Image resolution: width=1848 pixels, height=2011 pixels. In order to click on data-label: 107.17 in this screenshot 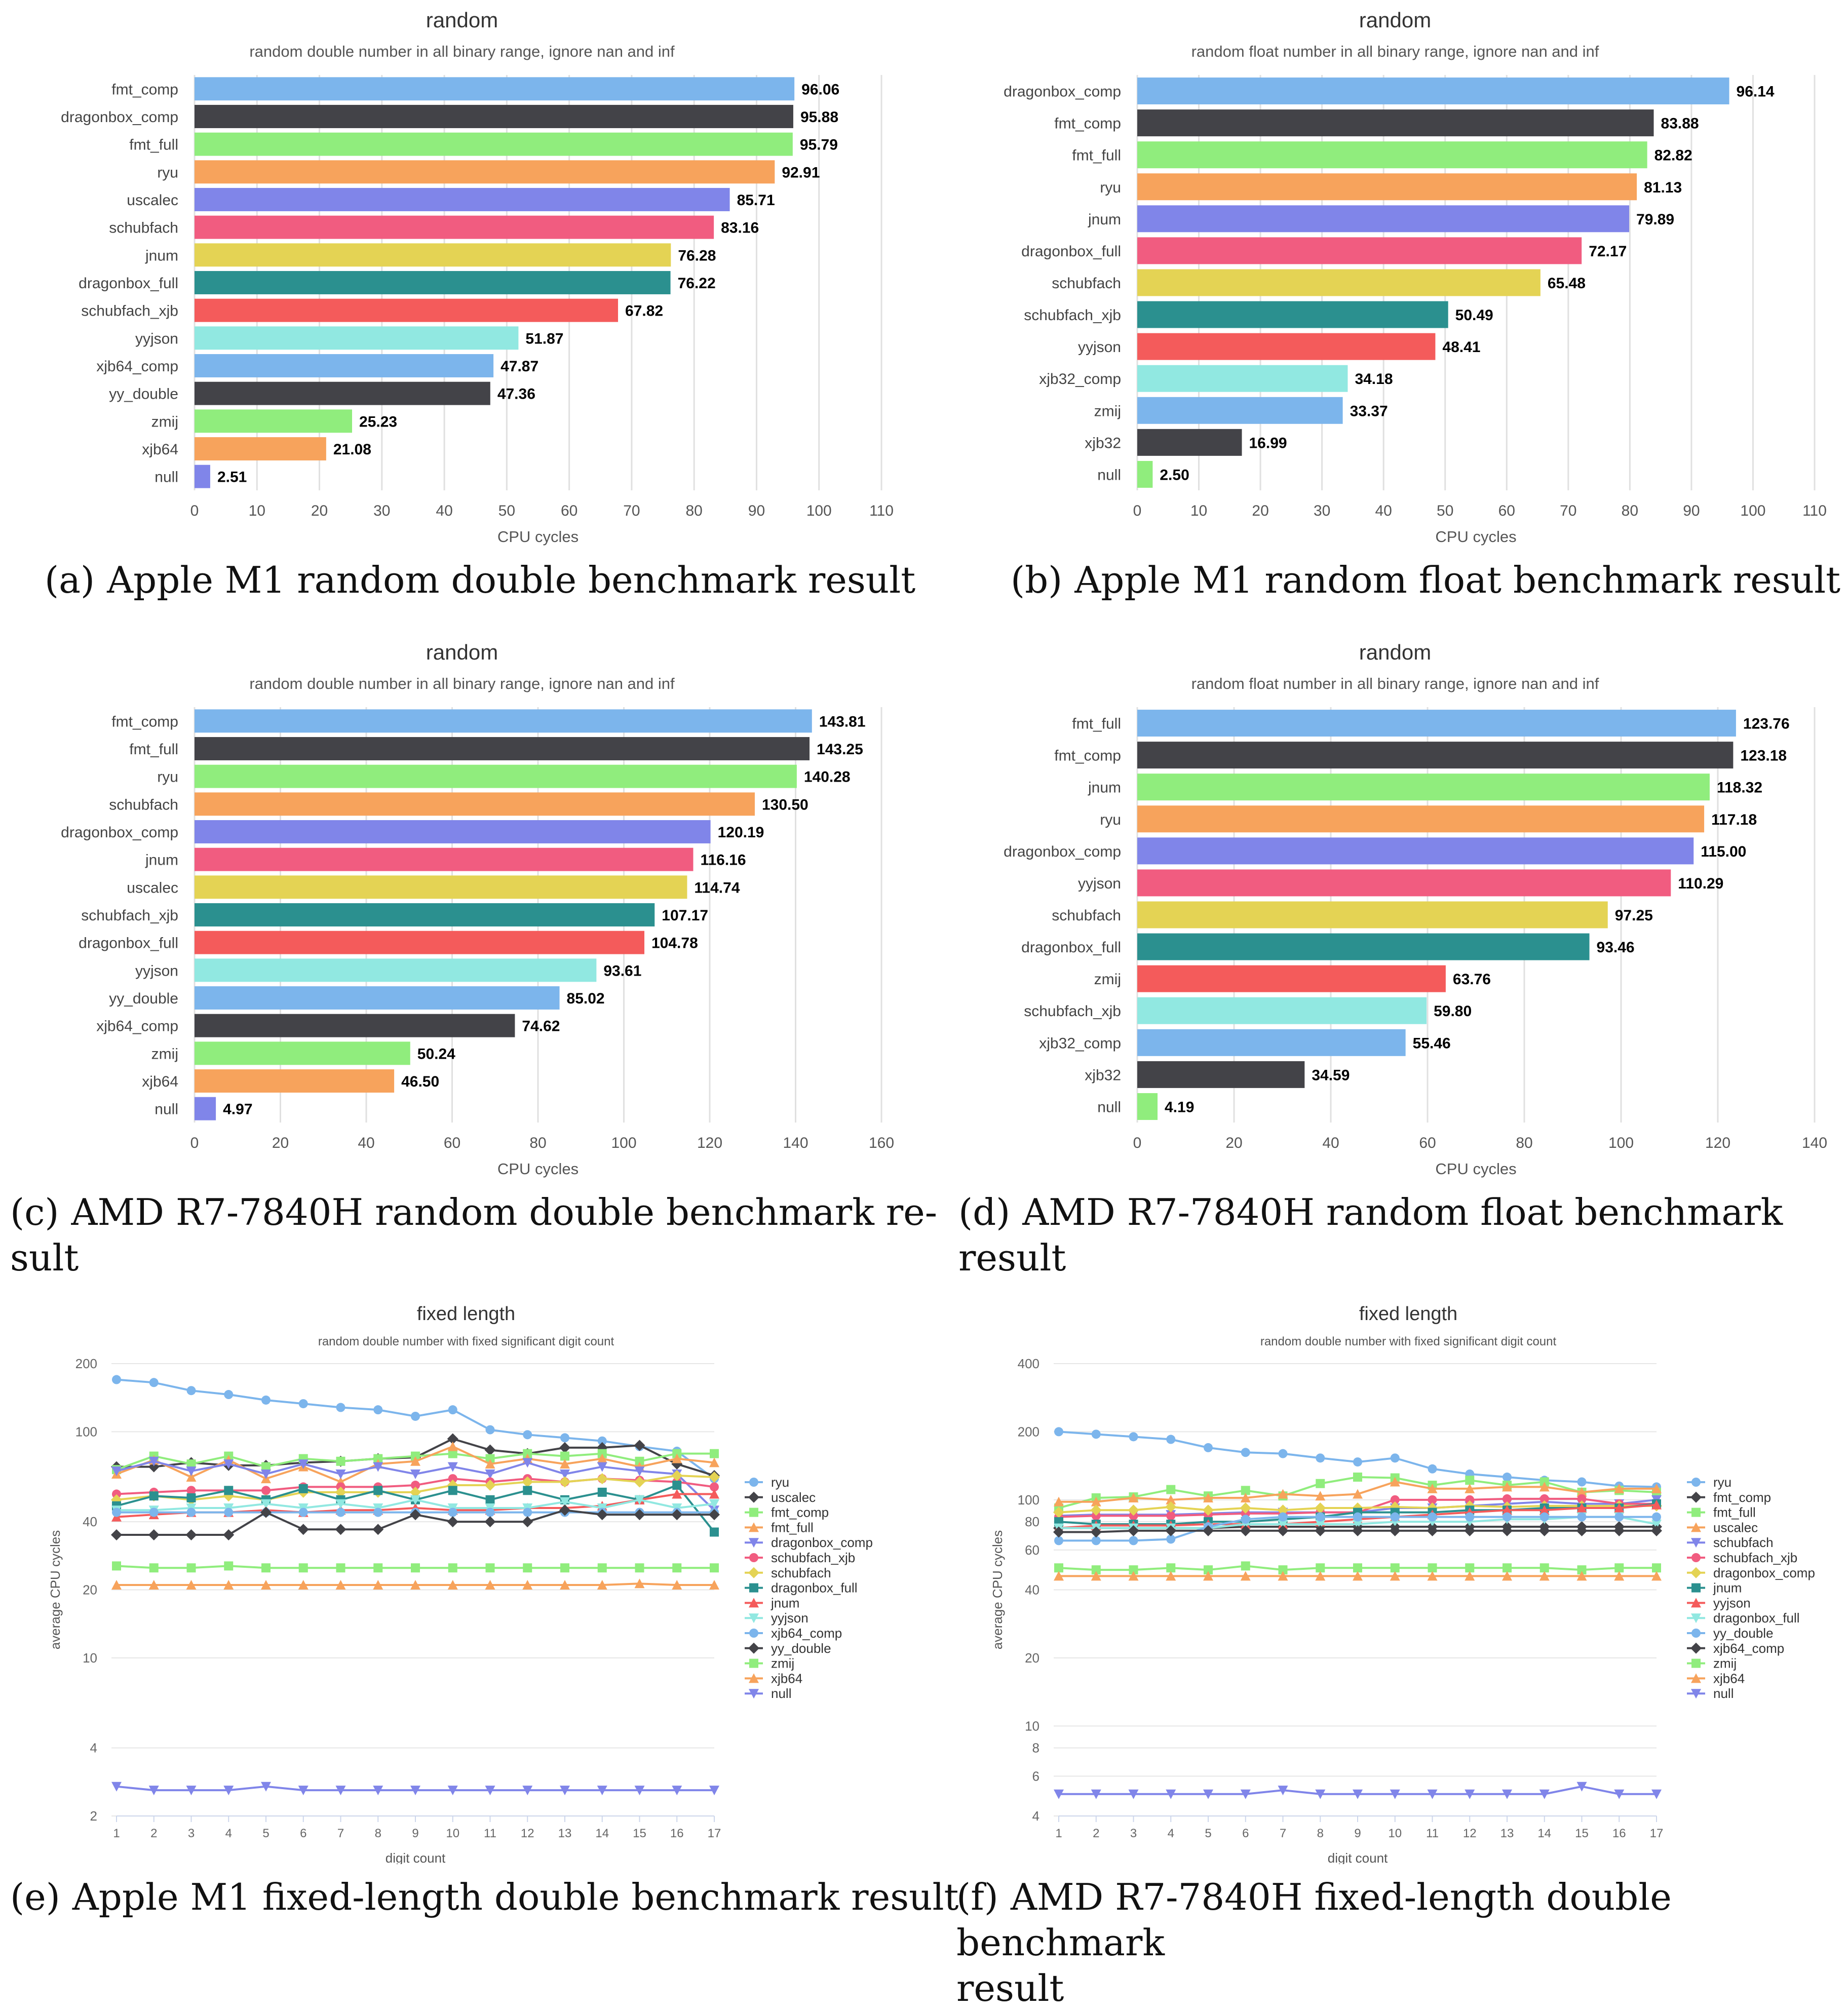, I will do `click(685, 915)`.